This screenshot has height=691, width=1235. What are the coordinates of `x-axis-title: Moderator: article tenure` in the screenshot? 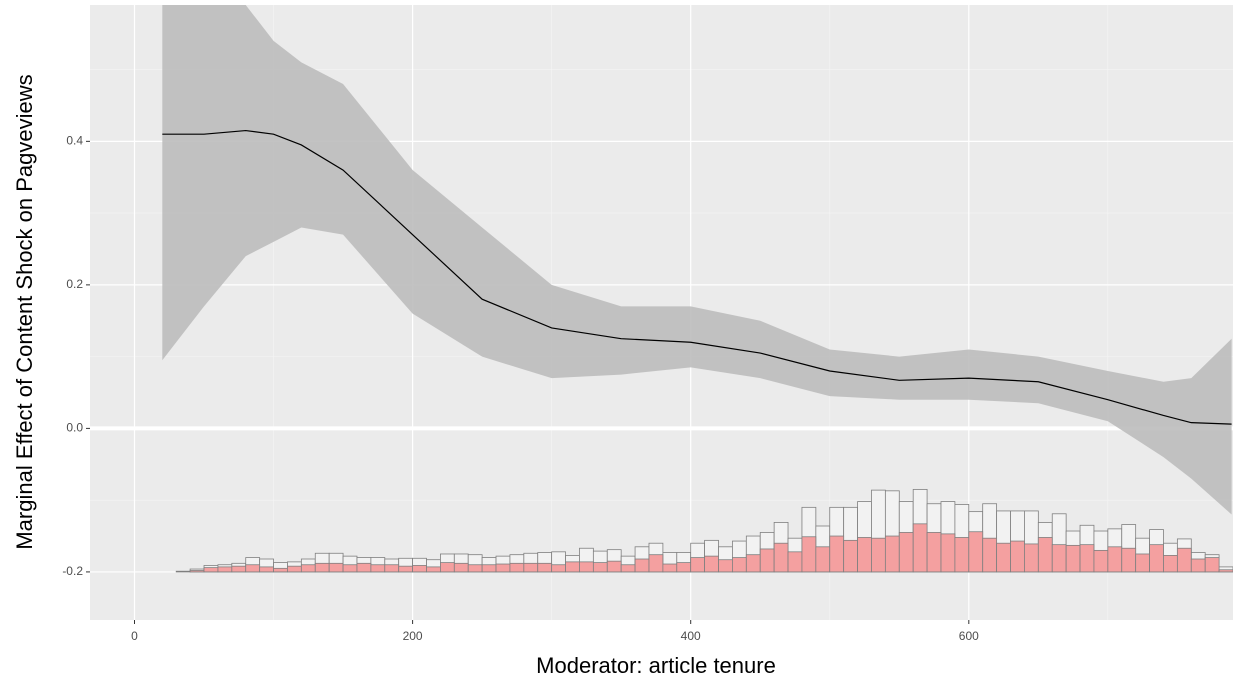 It's located at (656, 665).